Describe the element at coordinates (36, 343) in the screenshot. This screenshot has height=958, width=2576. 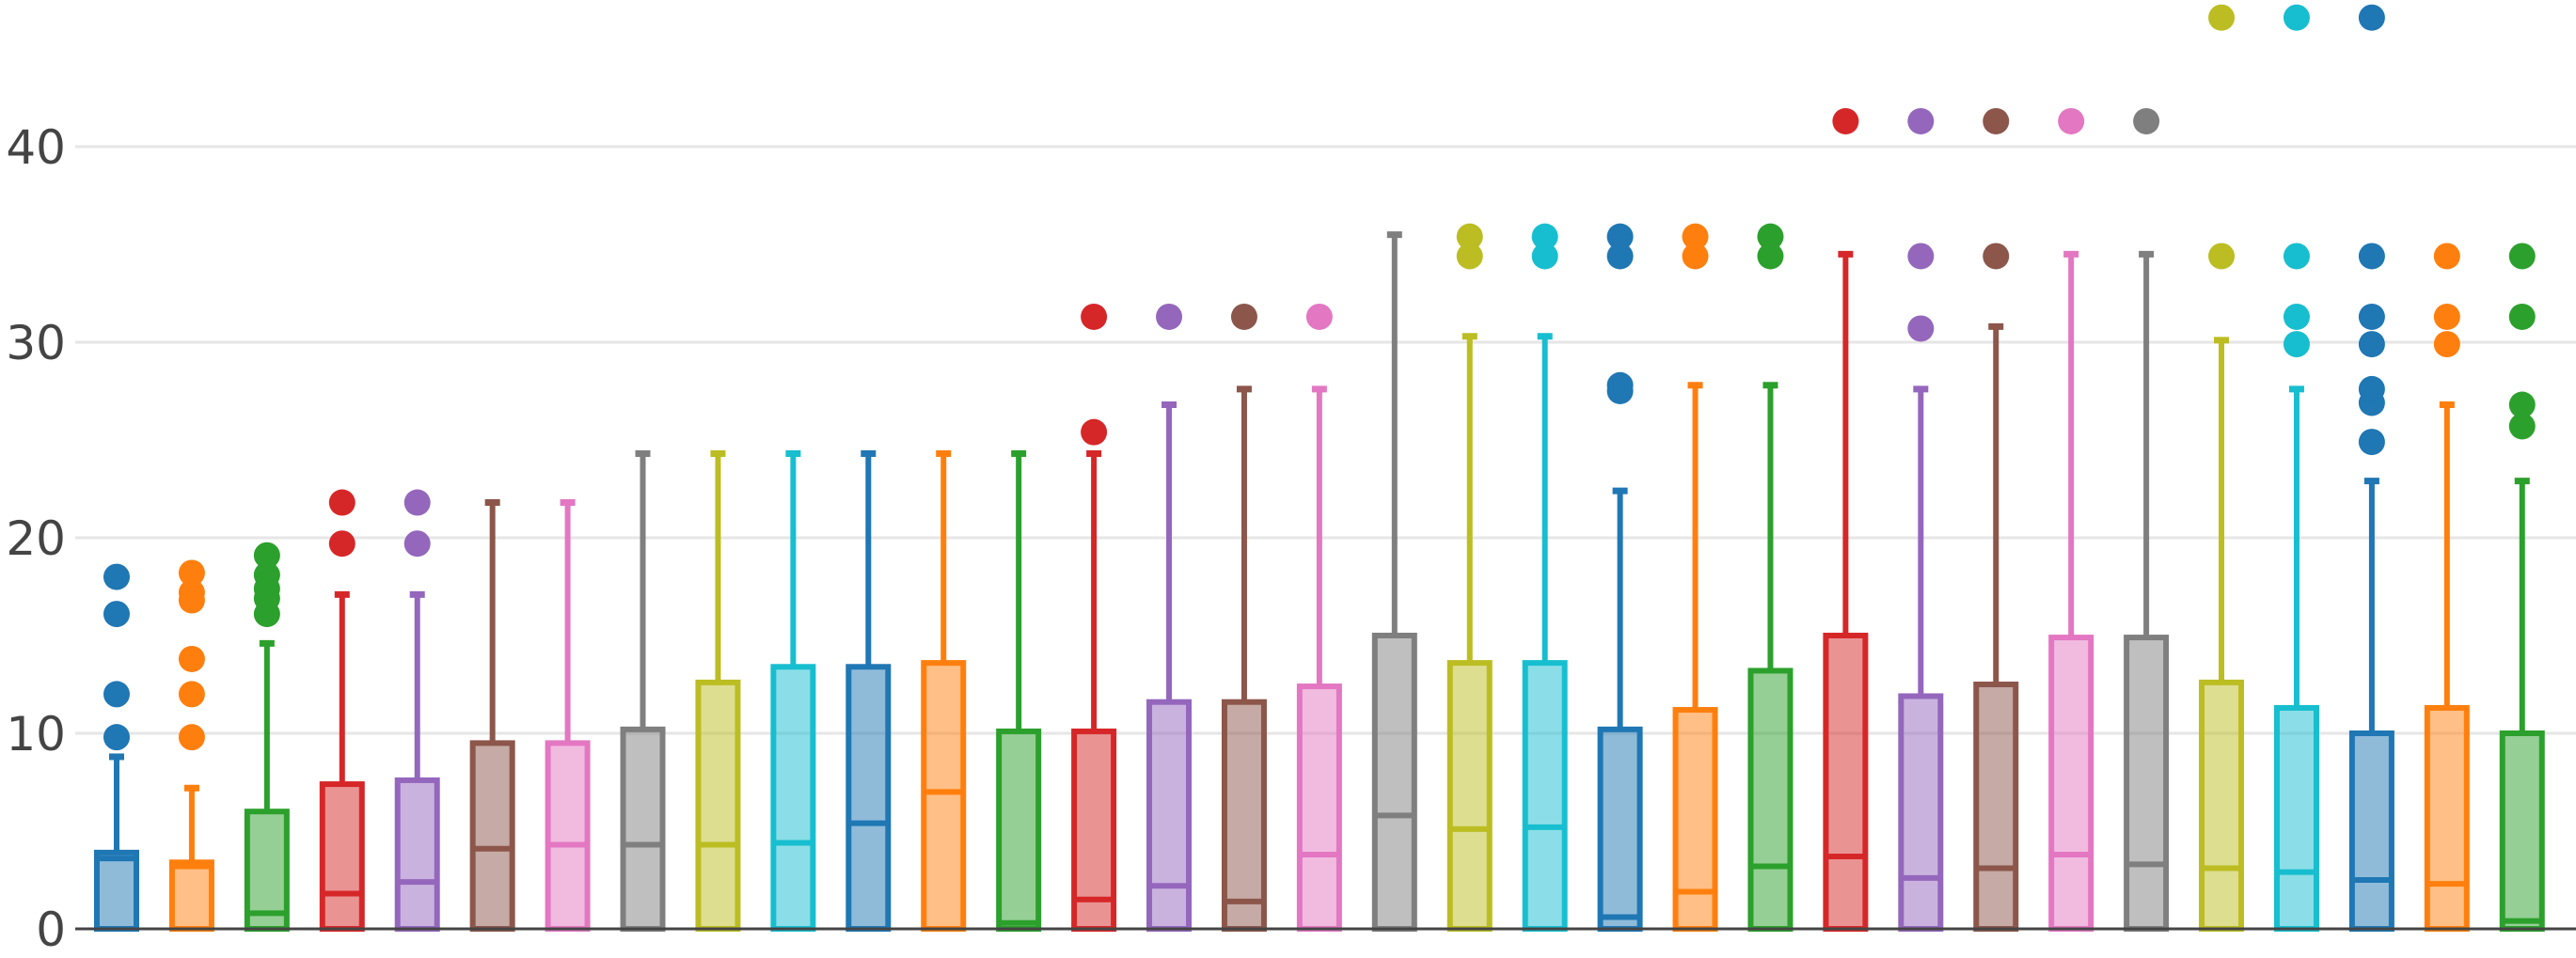
I see `y-tick-label: 30` at that location.